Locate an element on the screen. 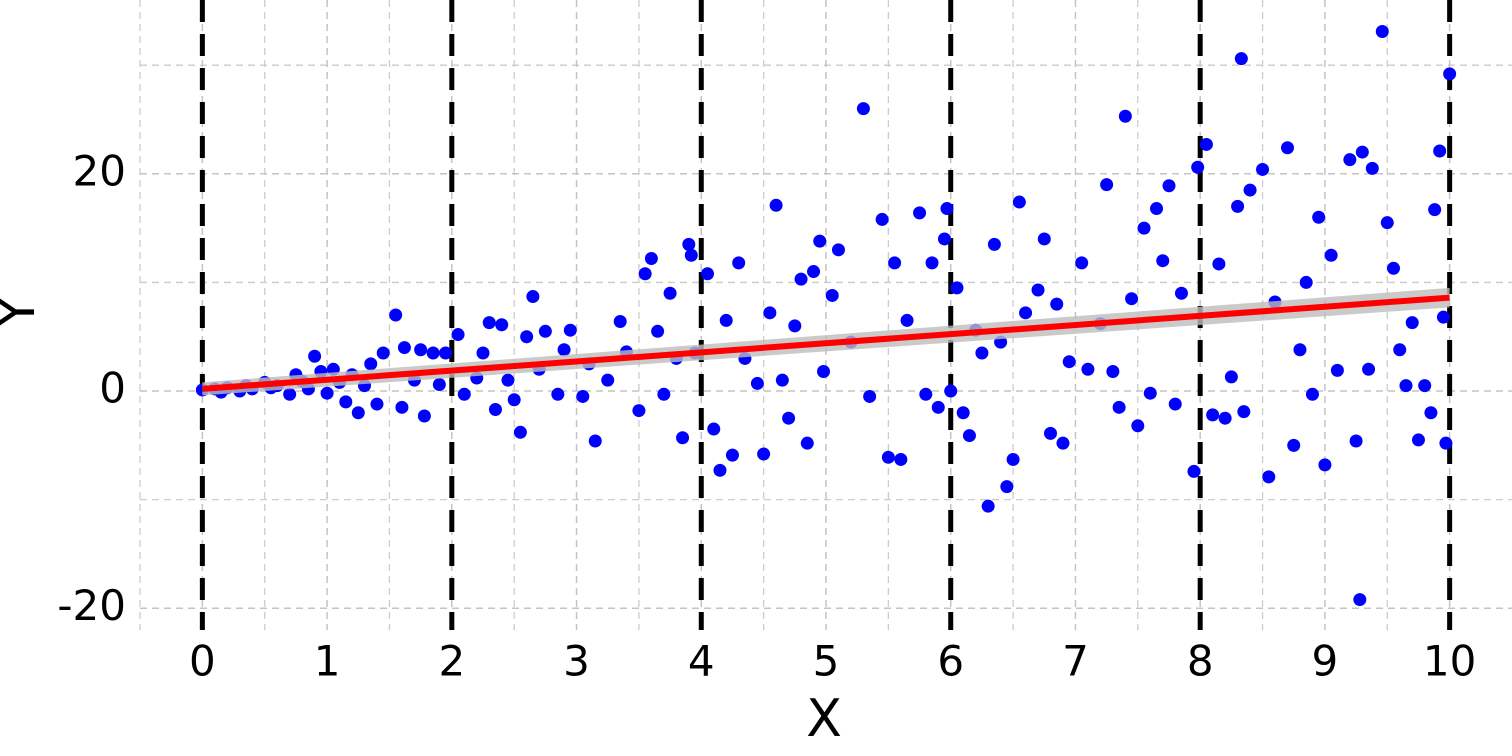 The height and width of the screenshot is (756, 1512). fit-line is located at coordinates (826, 343).